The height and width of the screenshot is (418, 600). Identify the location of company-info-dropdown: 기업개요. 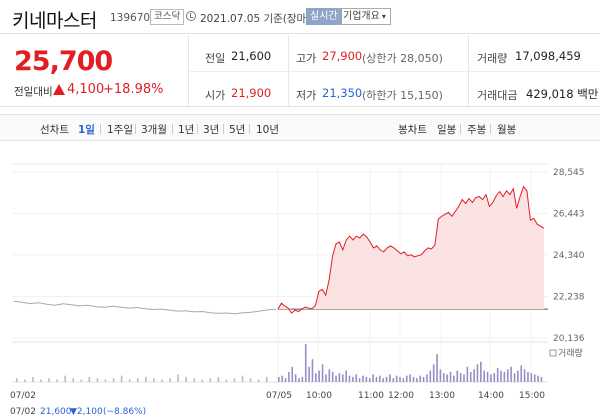
(364, 16).